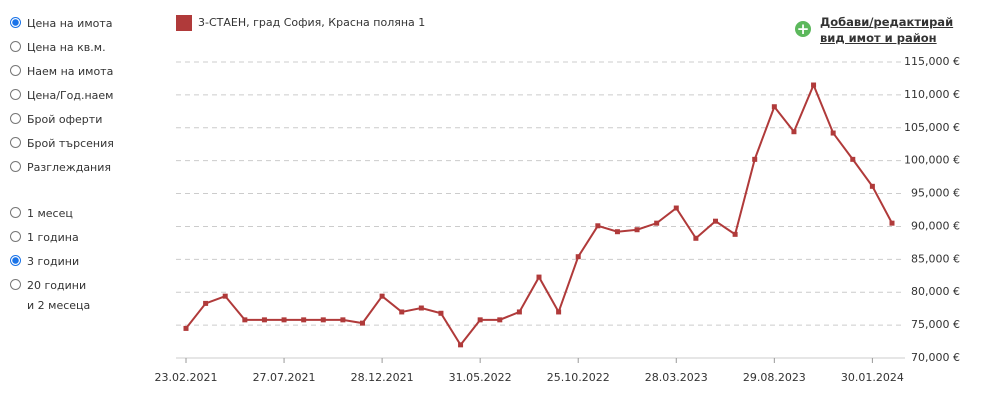 This screenshot has height=402, width=1003. I want to click on radio-option: Брой оферти, so click(56, 120).